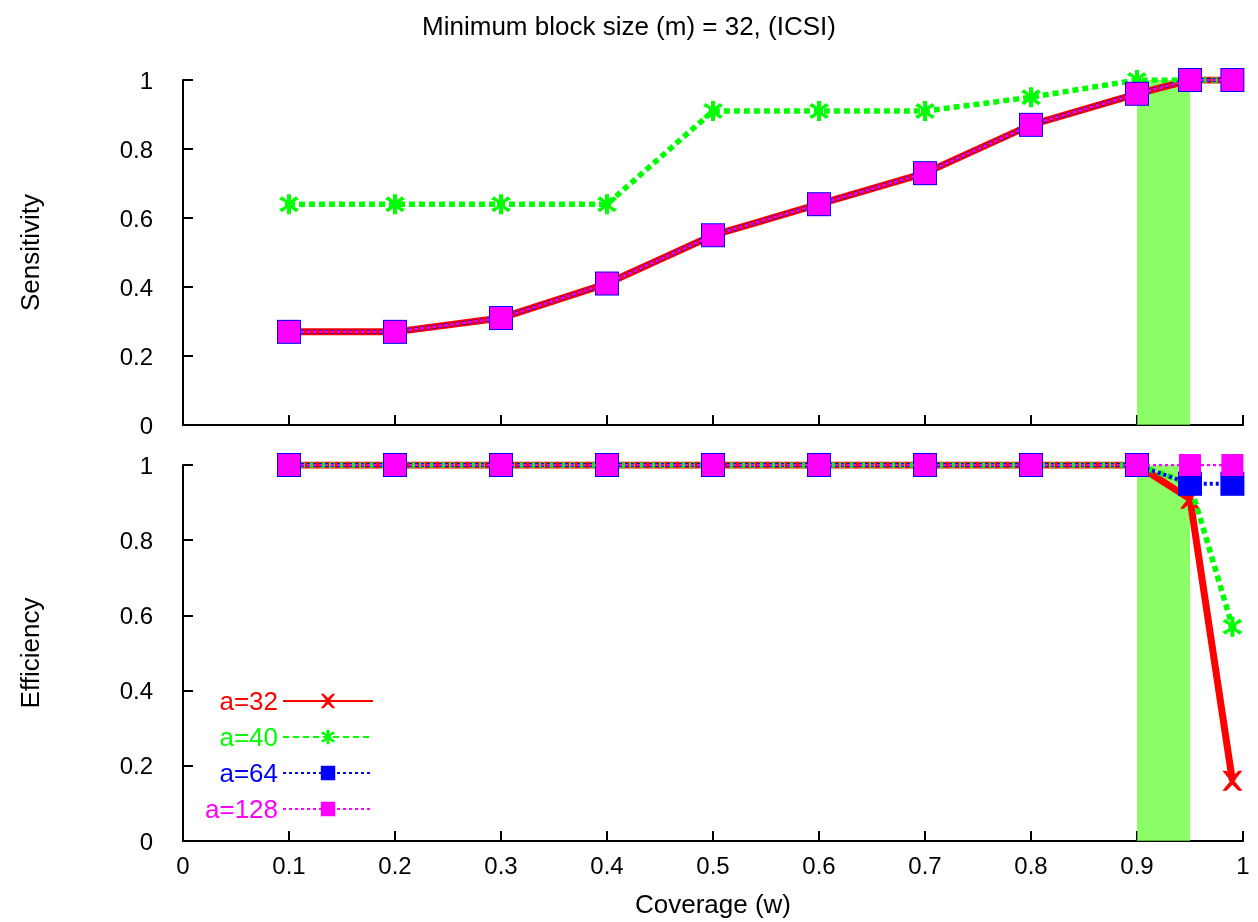 The image size is (1258, 922). I want to click on legend-label: a=128, so click(241, 809).